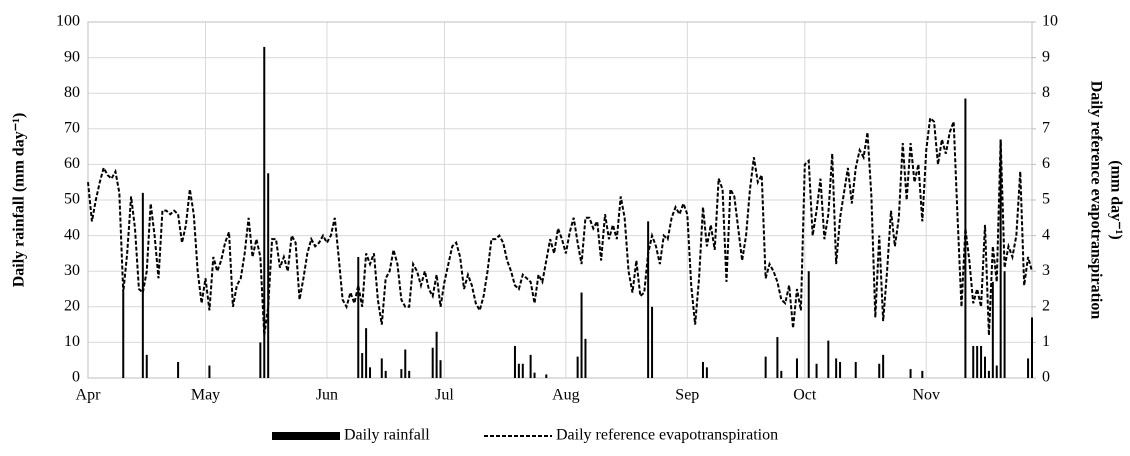 This screenshot has height=456, width=1130. Describe the element at coordinates (687, 395) in the screenshot. I see `x-tick-label: Sep` at that location.